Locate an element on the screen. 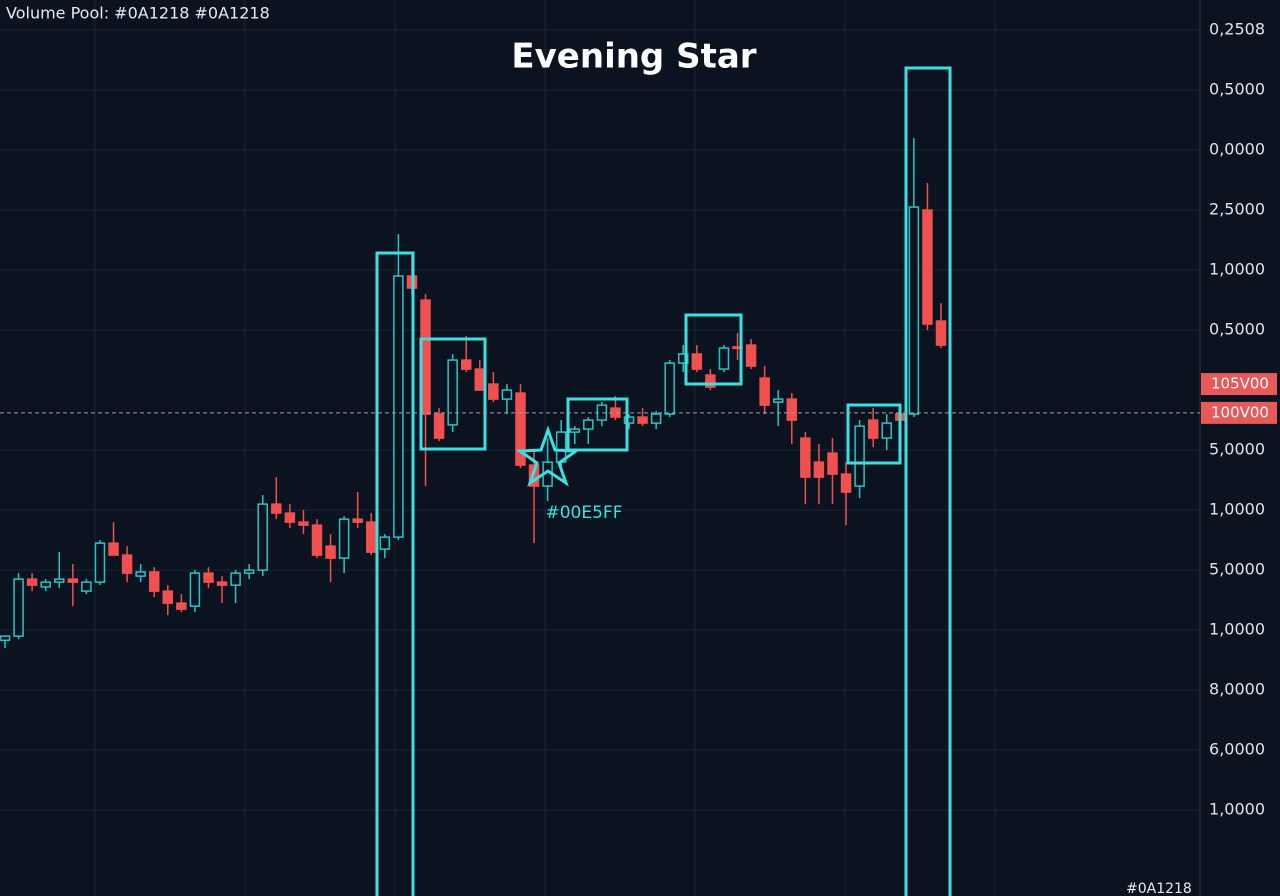 This screenshot has height=896, width=1280. price-tag-label: 100V00 is located at coordinates (1240, 412).